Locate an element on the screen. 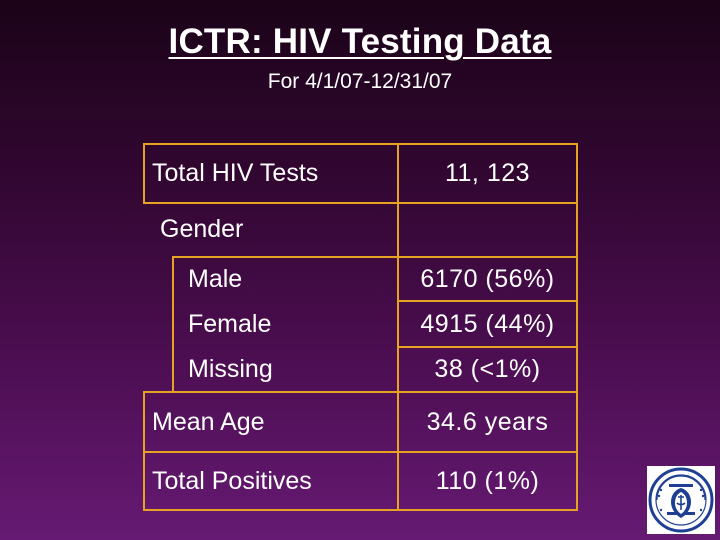  row-label-female: Female is located at coordinates (230, 324).